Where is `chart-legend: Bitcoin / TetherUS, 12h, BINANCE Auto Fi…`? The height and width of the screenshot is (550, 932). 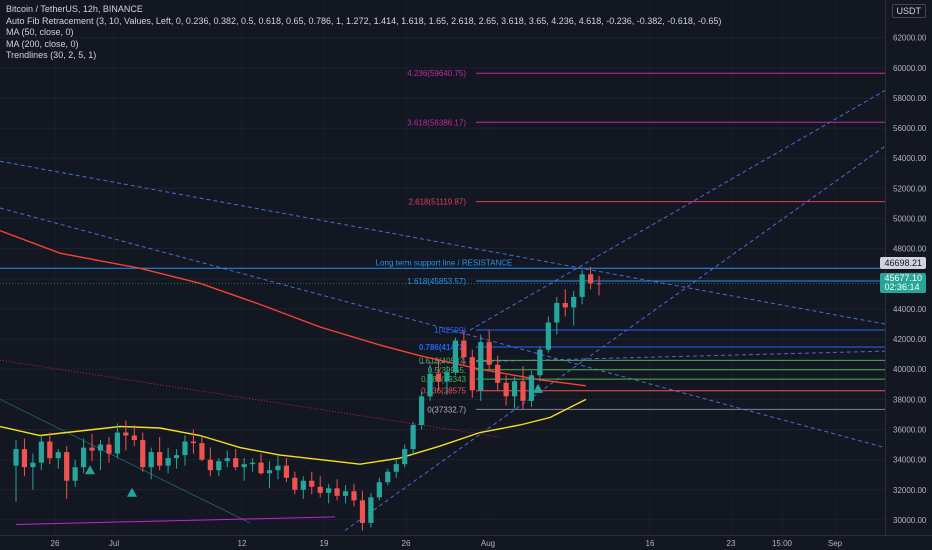 chart-legend: Bitcoin / TetherUS, 12h, BINANCE Auto Fi… is located at coordinates (363, 33).